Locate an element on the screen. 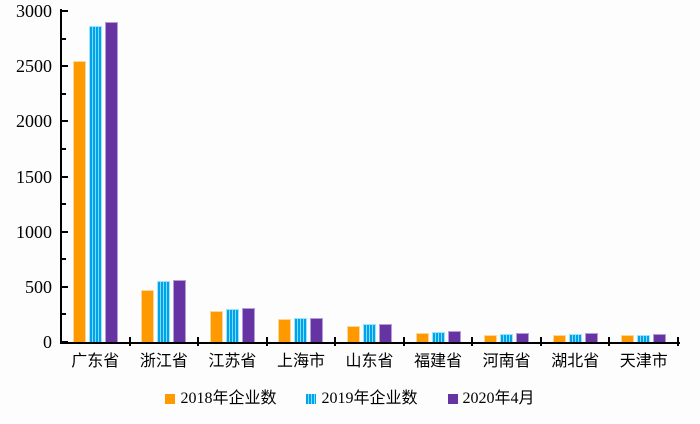  legend-label: 2018年企业数 is located at coordinates (228, 398).